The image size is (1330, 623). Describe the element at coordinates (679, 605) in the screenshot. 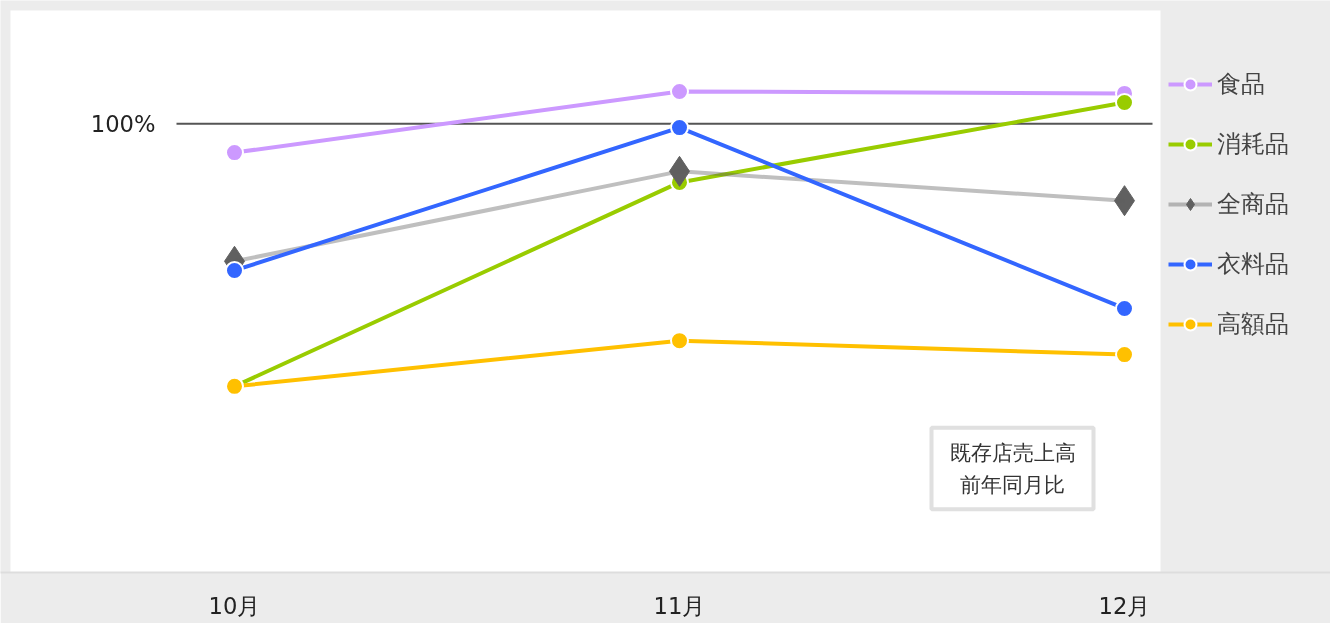

I see `x-tick-label: 11月` at that location.